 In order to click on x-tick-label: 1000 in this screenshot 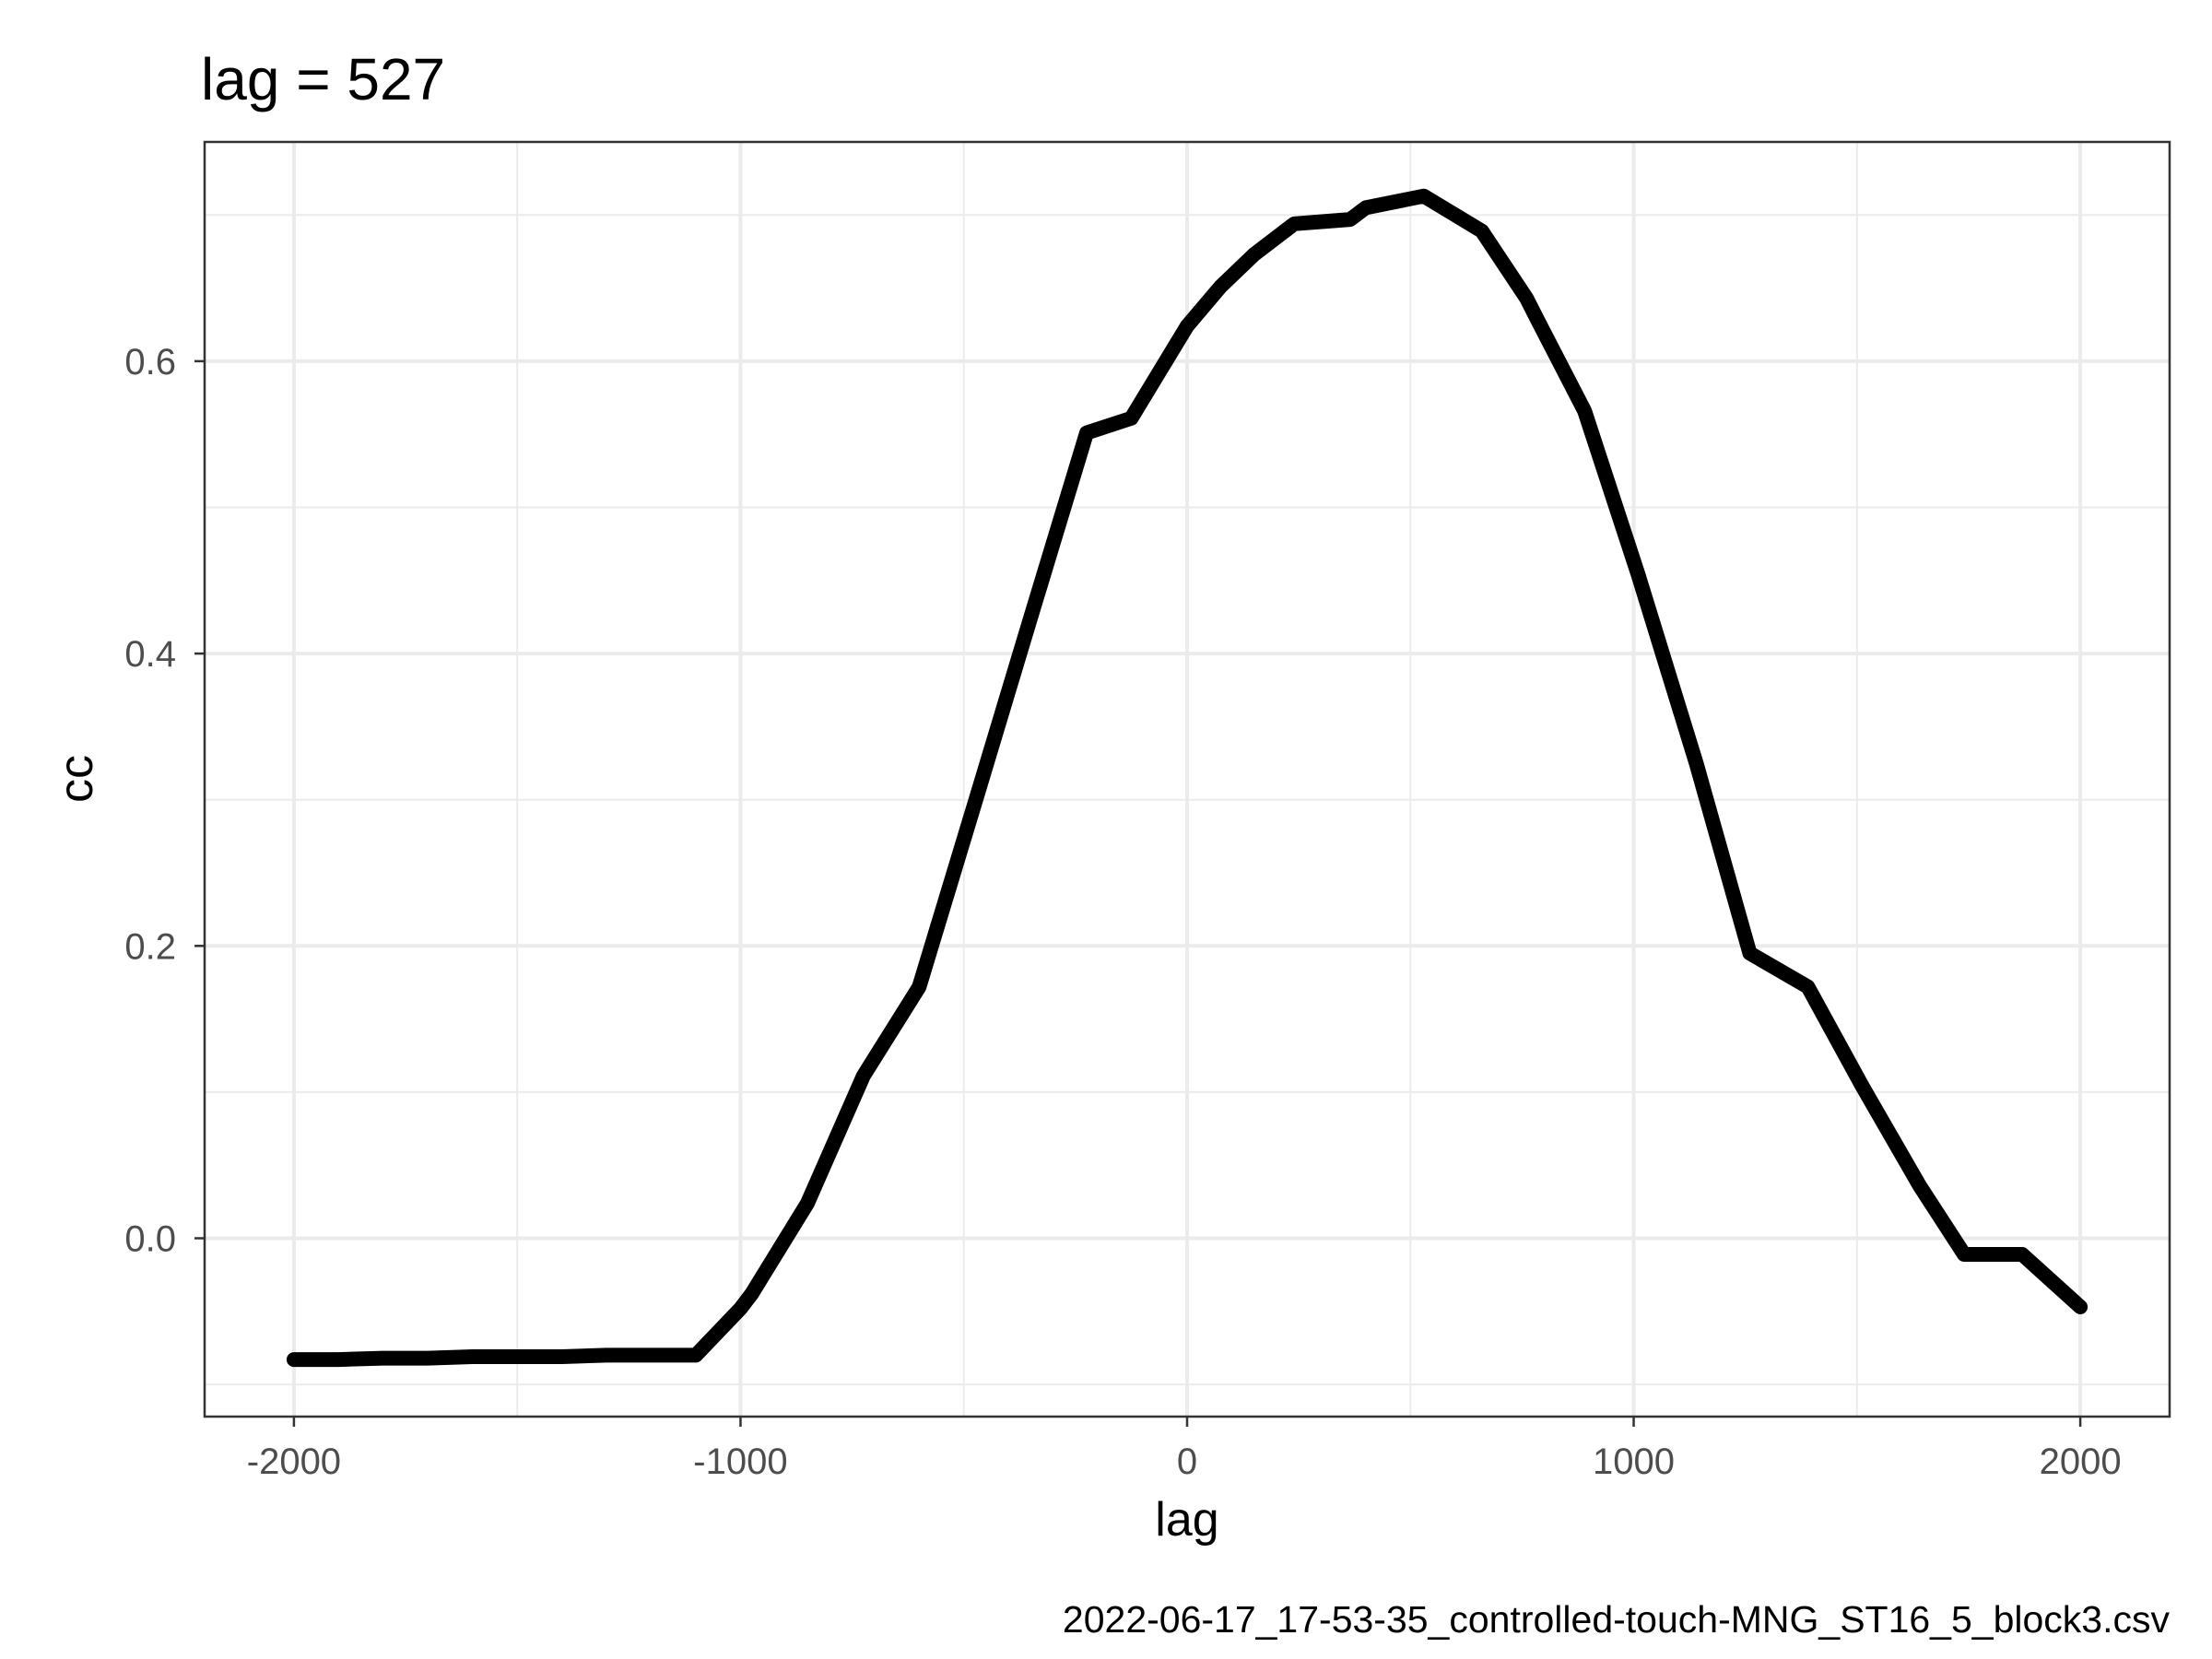, I will do `click(1634, 1461)`.